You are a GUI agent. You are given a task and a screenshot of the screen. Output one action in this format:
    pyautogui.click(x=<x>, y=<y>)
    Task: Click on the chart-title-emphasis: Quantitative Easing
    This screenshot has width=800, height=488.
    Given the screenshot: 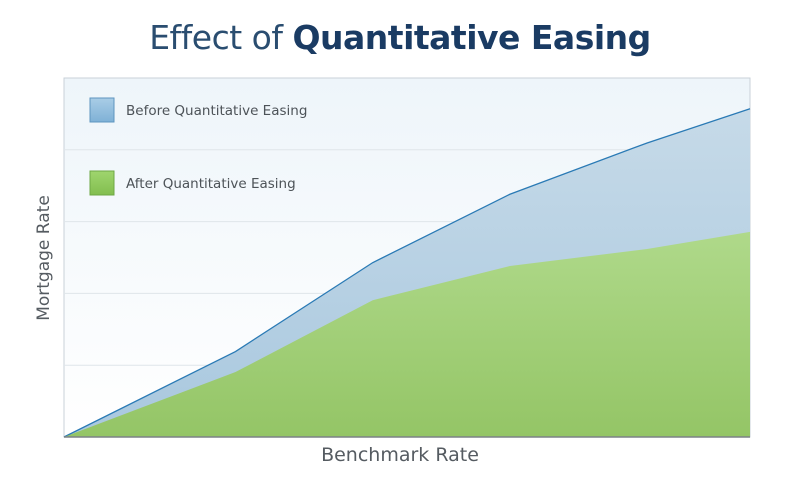 What is the action you would take?
    pyautogui.click(x=471, y=37)
    